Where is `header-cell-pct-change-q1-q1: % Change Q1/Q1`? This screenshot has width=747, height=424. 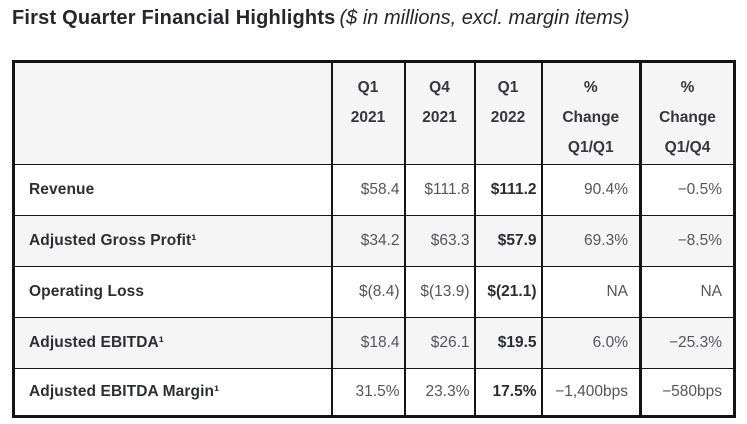
header-cell-pct-change-q1-q1: % Change Q1/Q1 is located at coordinates (591, 113).